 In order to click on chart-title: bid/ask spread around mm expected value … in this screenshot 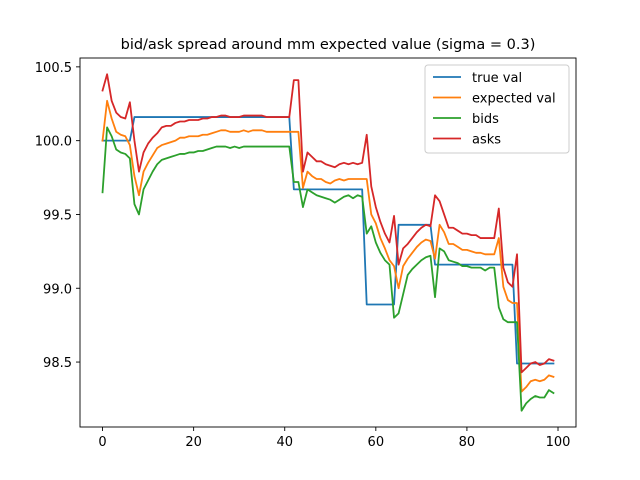, I will do `click(328, 45)`.